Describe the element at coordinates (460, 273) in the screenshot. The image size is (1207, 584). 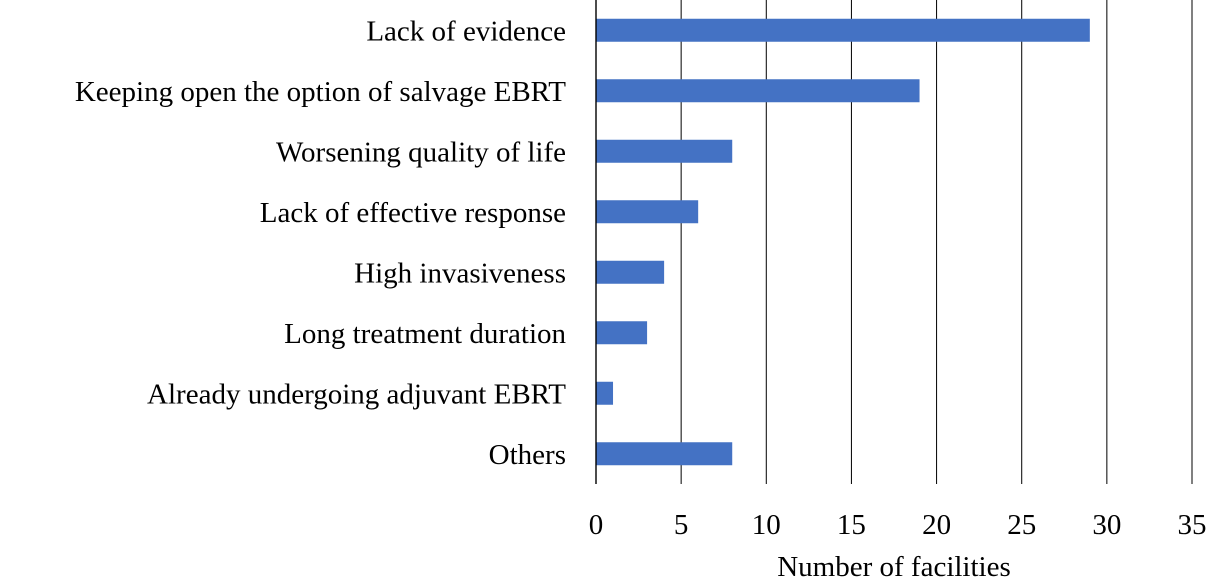
I see `category-label: High invasiveness` at that location.